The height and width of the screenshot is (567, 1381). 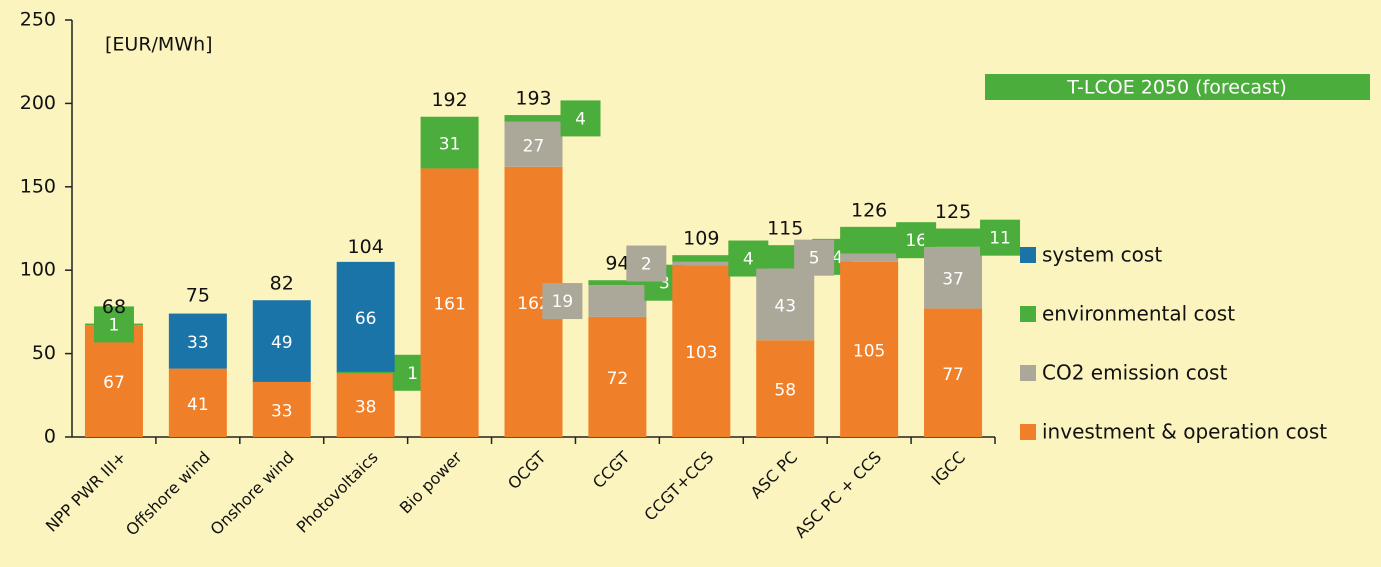 I want to click on x-tick-label: CCGT, so click(x=611, y=469).